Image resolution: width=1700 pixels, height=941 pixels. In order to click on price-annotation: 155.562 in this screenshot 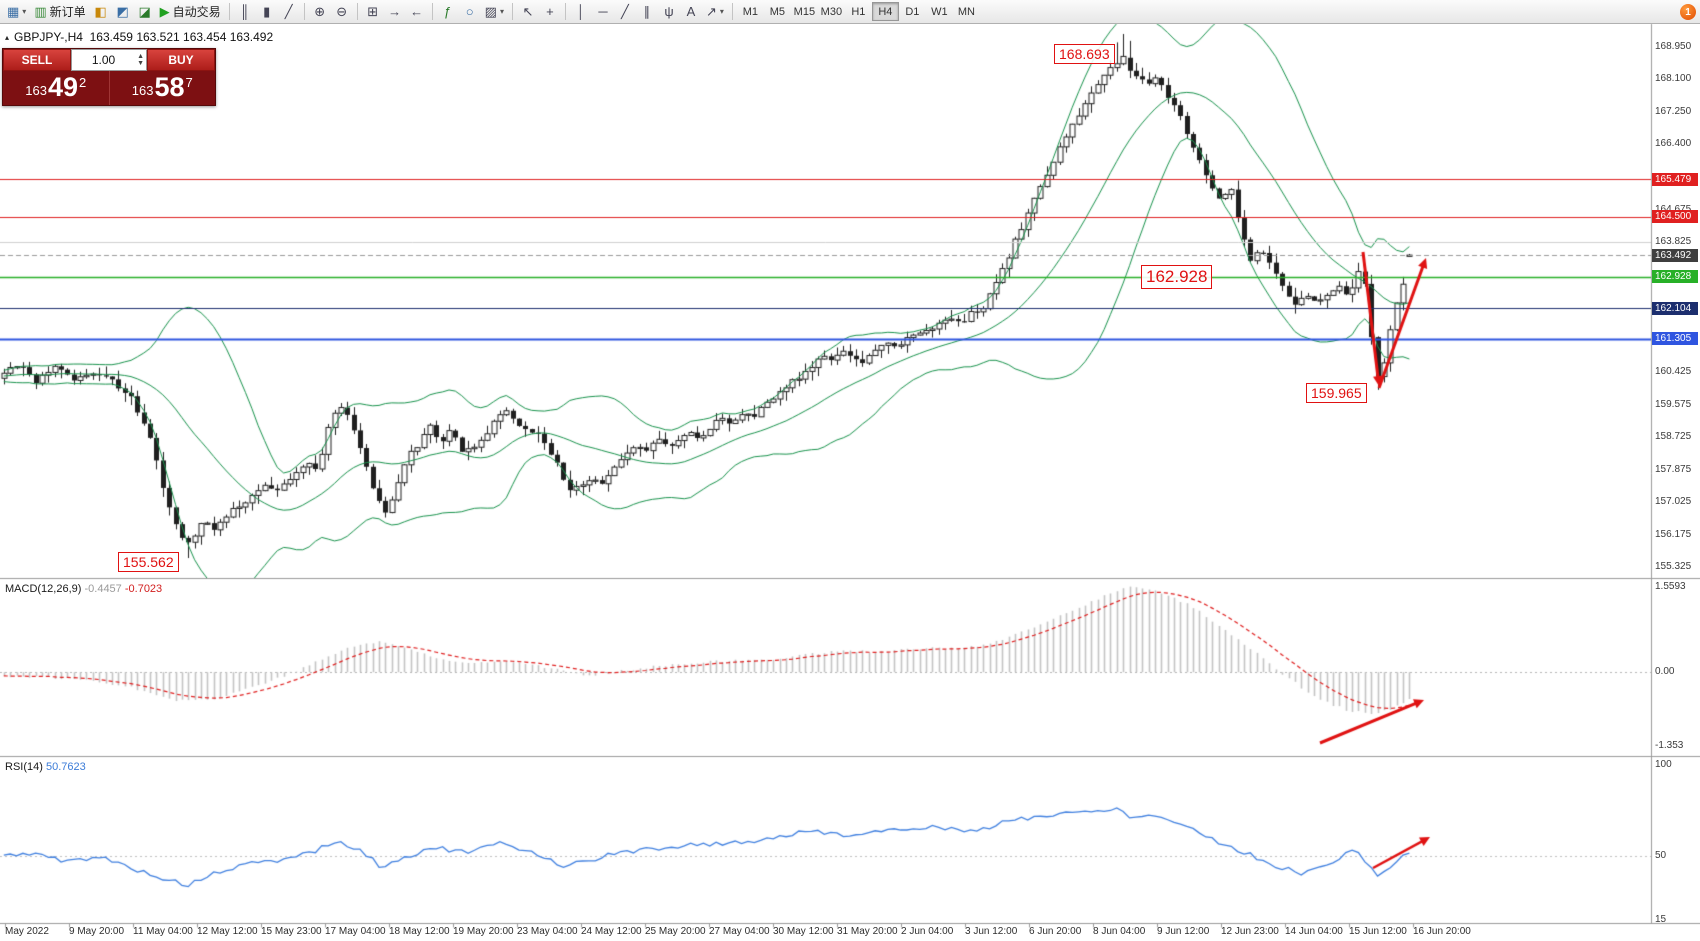, I will do `click(148, 562)`.